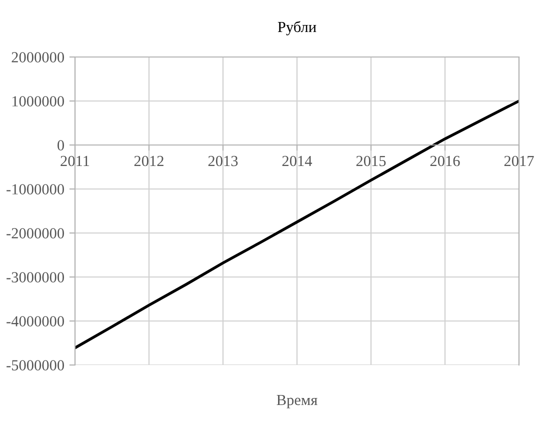 This screenshot has height=425, width=546. What do you see at coordinates (35, 277) in the screenshot?
I see `y-tick-label: -3000000` at bounding box center [35, 277].